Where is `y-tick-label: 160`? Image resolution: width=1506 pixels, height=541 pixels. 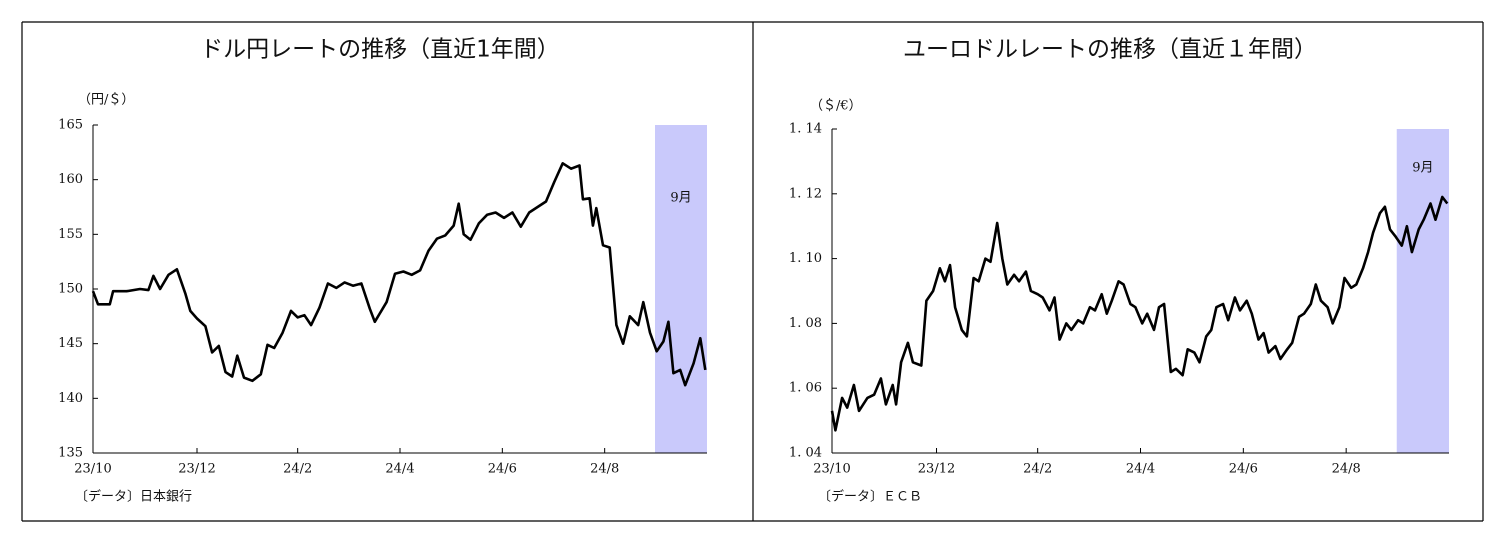 y-tick-label: 160 is located at coordinates (70, 179).